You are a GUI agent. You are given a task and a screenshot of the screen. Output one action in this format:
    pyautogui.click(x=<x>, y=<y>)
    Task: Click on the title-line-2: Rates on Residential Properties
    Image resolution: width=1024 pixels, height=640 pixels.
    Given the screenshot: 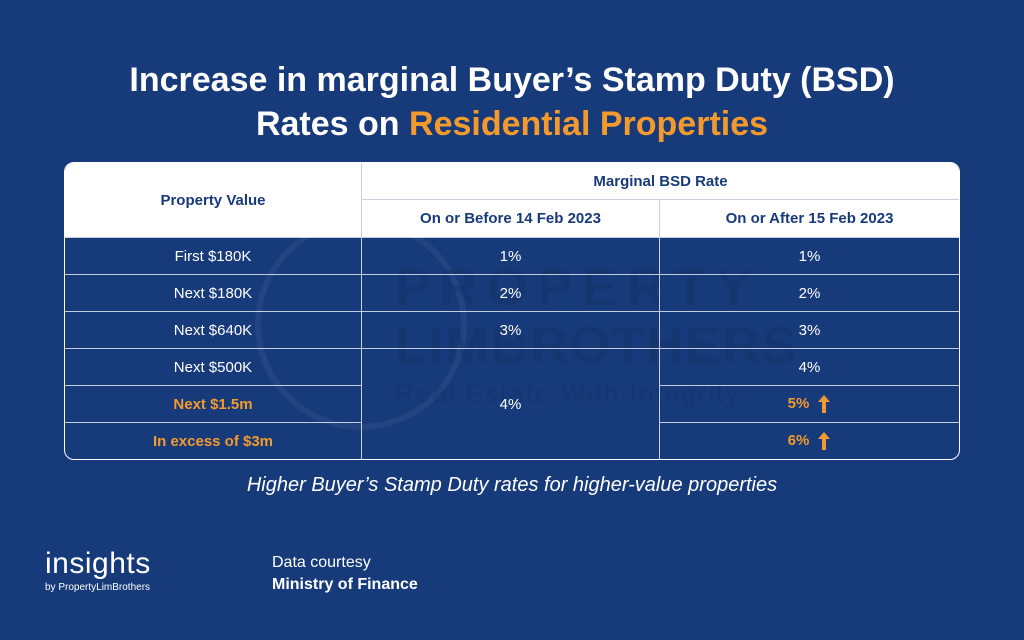 What is the action you would take?
    pyautogui.click(x=512, y=124)
    